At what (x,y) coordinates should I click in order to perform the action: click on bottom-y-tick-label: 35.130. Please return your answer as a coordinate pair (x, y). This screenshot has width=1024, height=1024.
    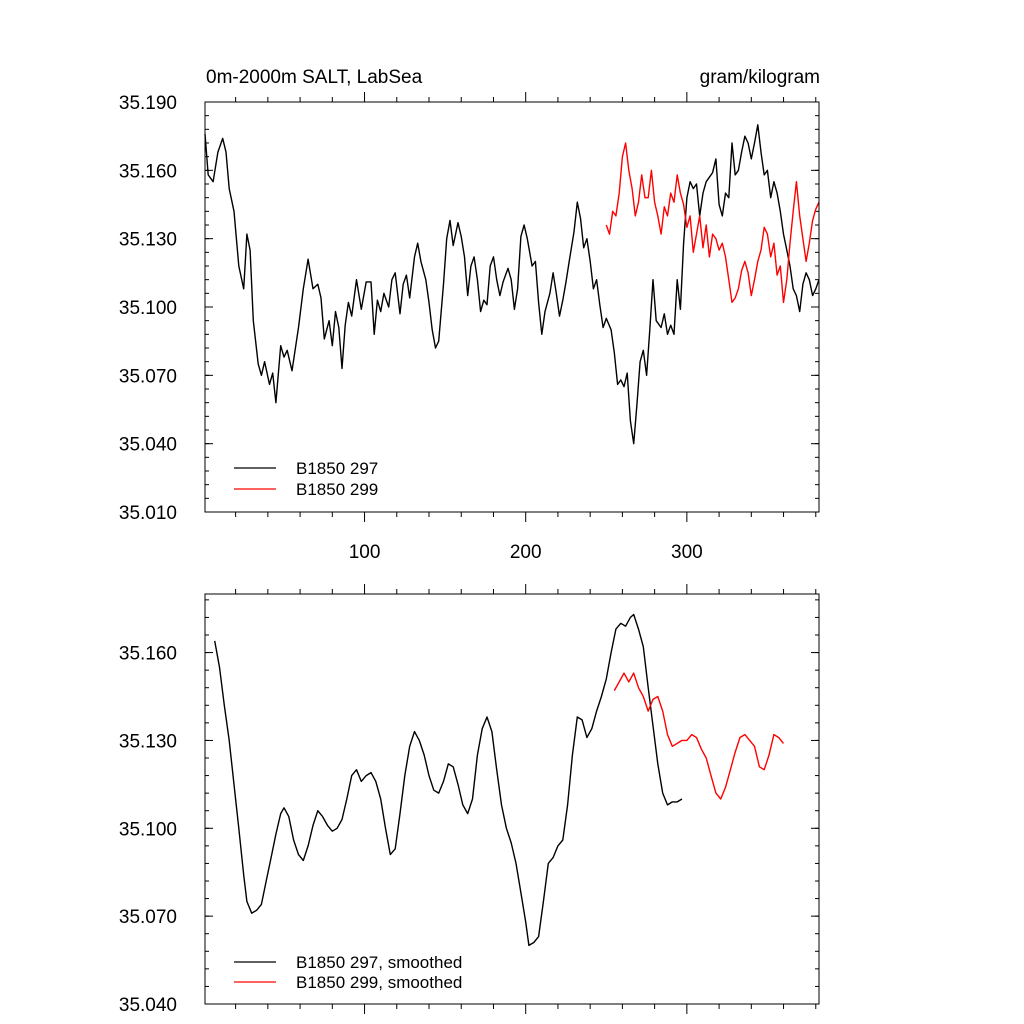
    Looking at the image, I should click on (148, 741).